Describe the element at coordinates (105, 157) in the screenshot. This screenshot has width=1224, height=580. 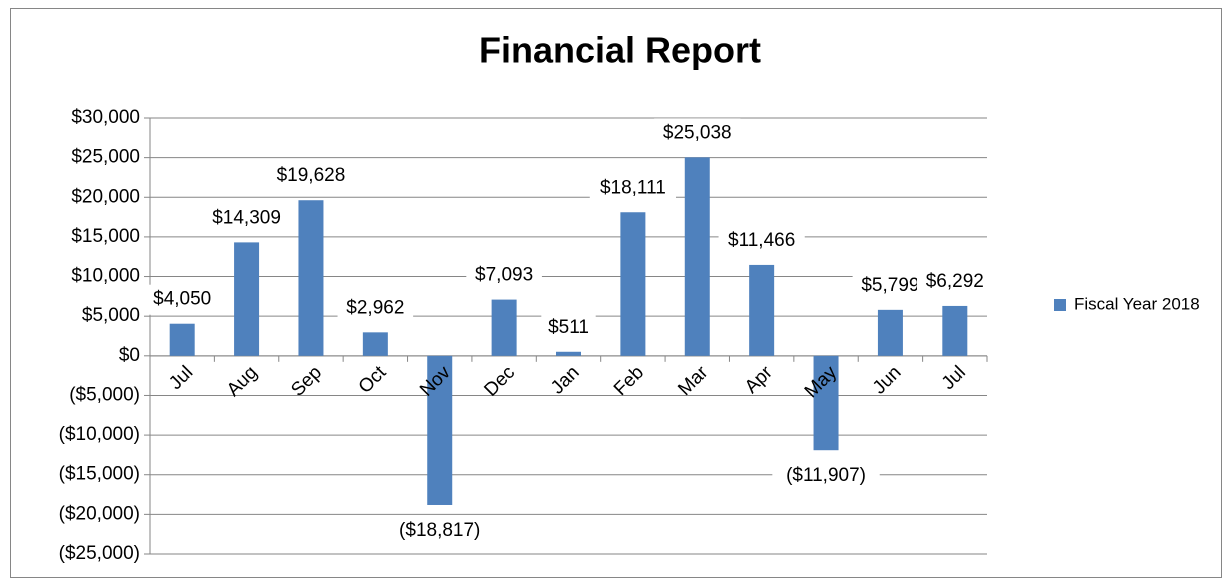
I see `y-tick-label: $25,000` at that location.